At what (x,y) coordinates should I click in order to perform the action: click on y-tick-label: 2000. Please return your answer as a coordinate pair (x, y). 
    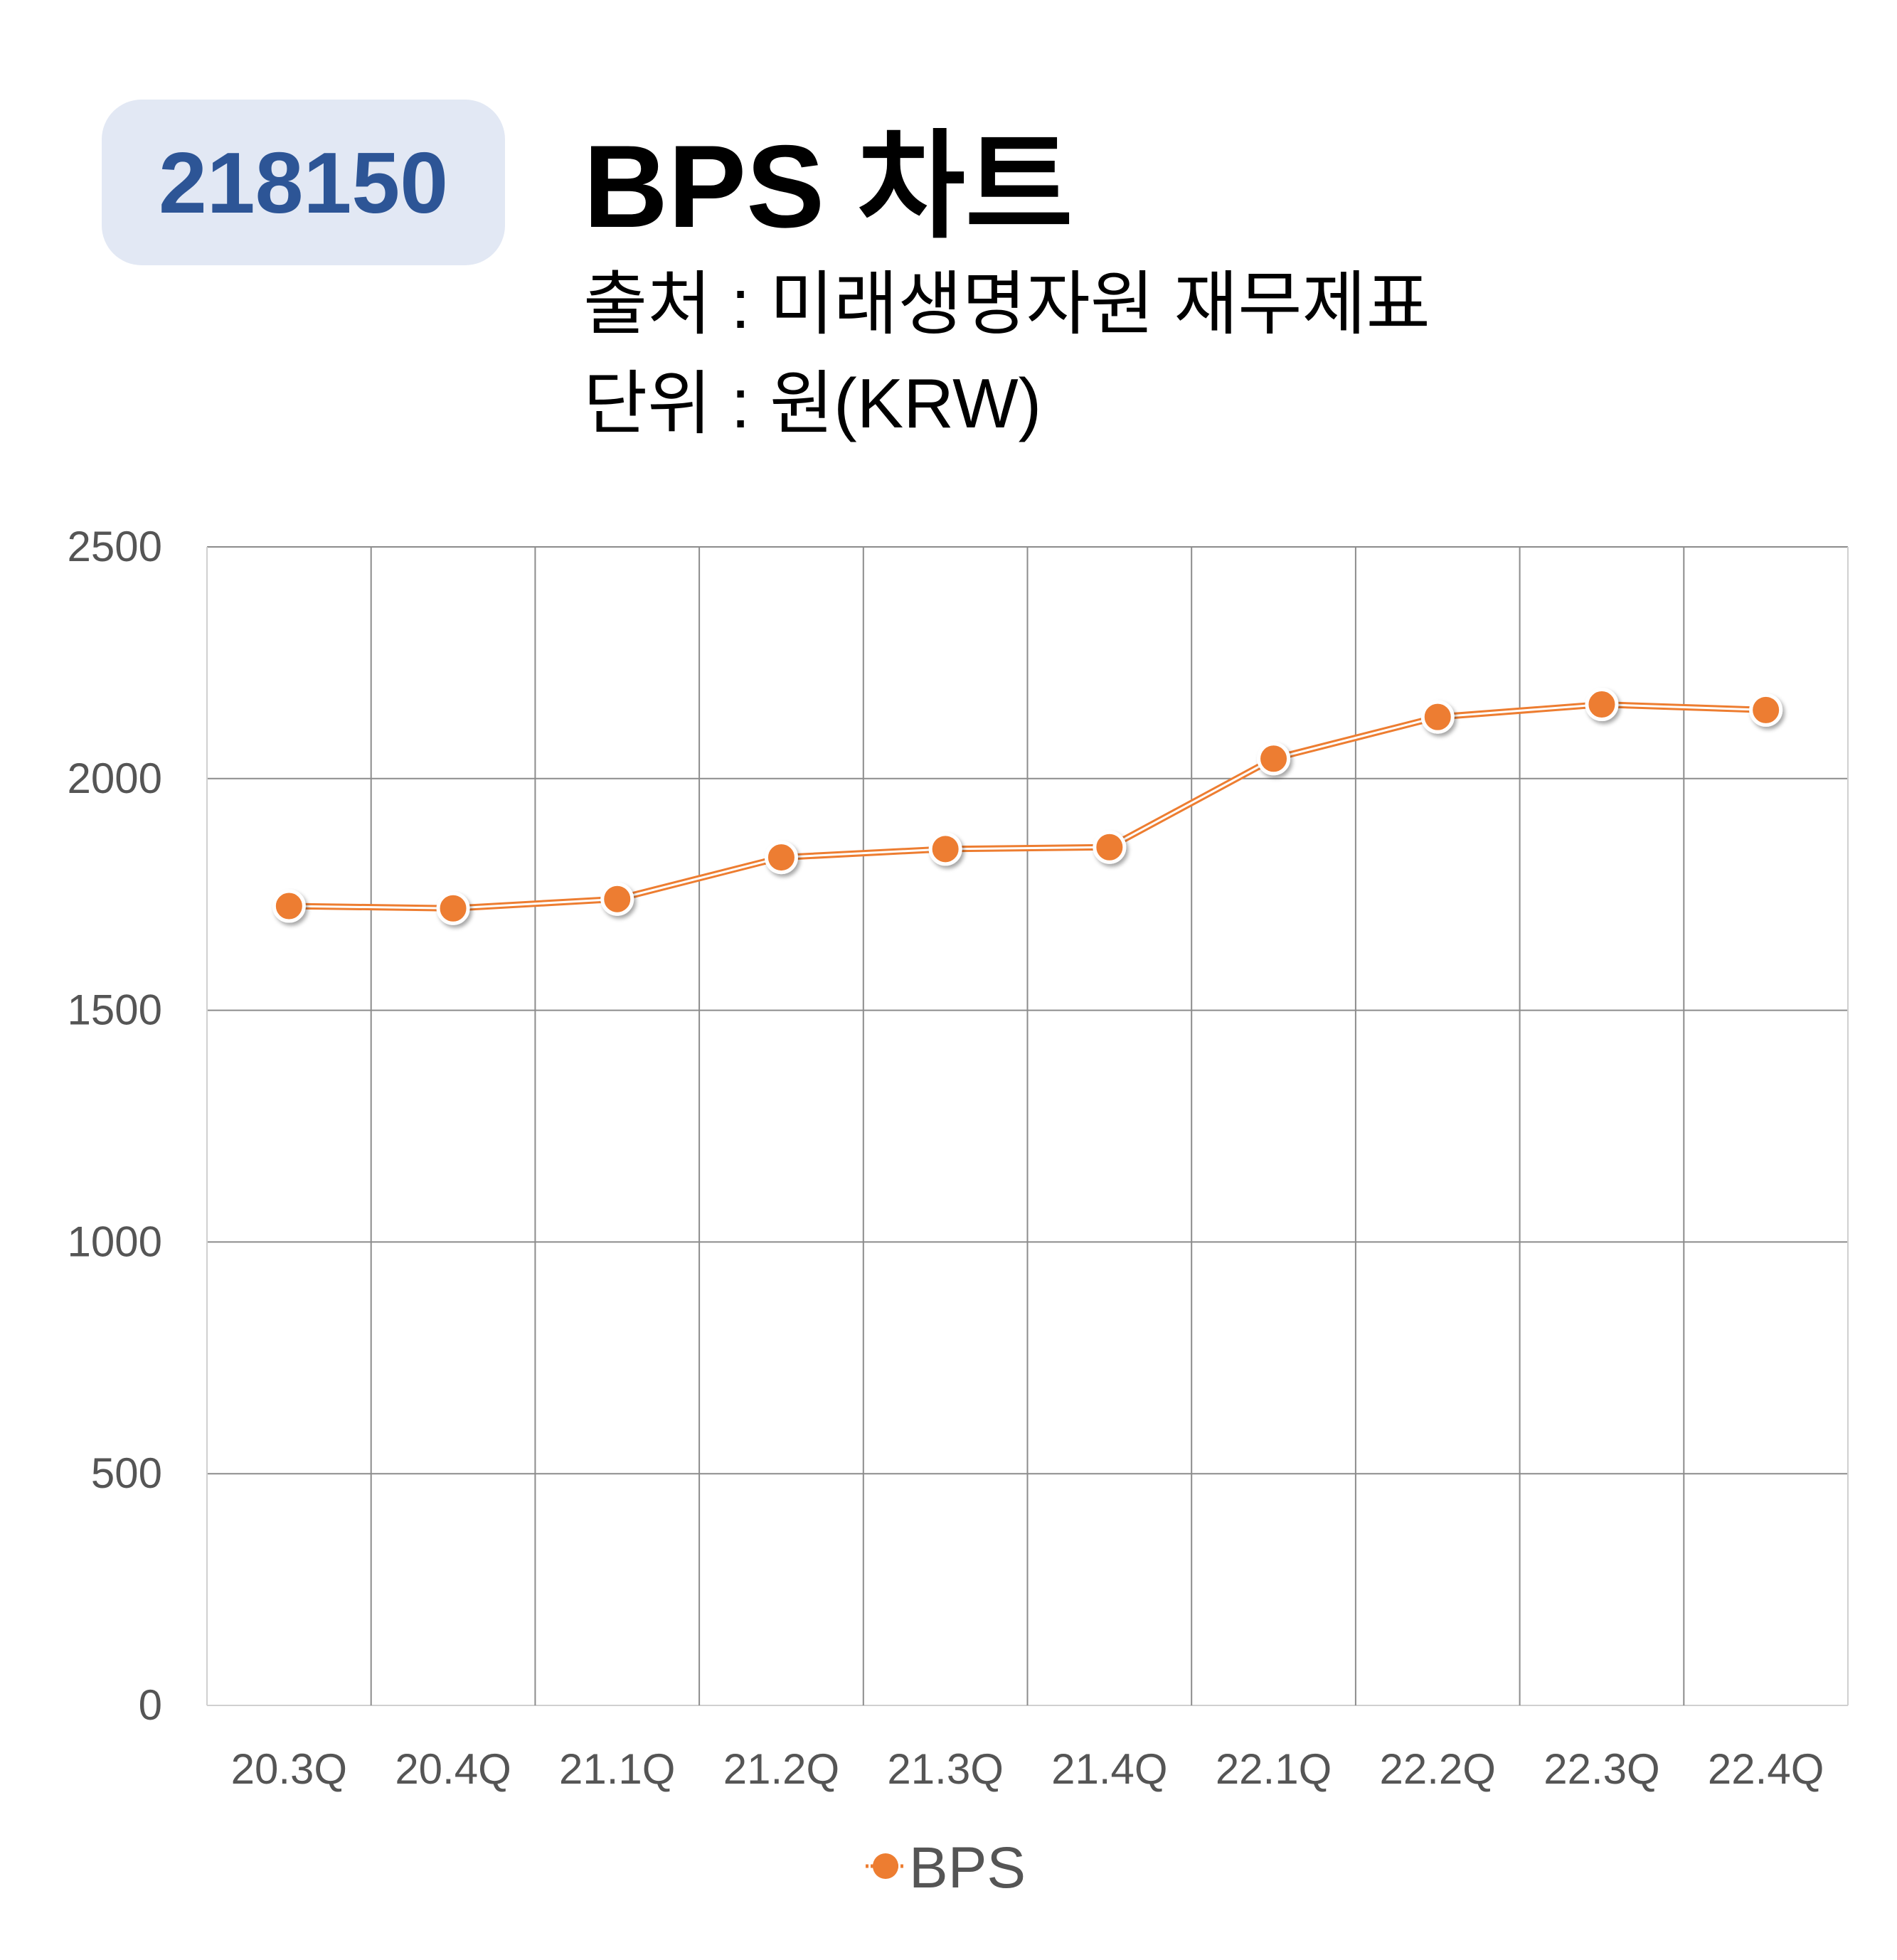
    Looking at the image, I should click on (115, 778).